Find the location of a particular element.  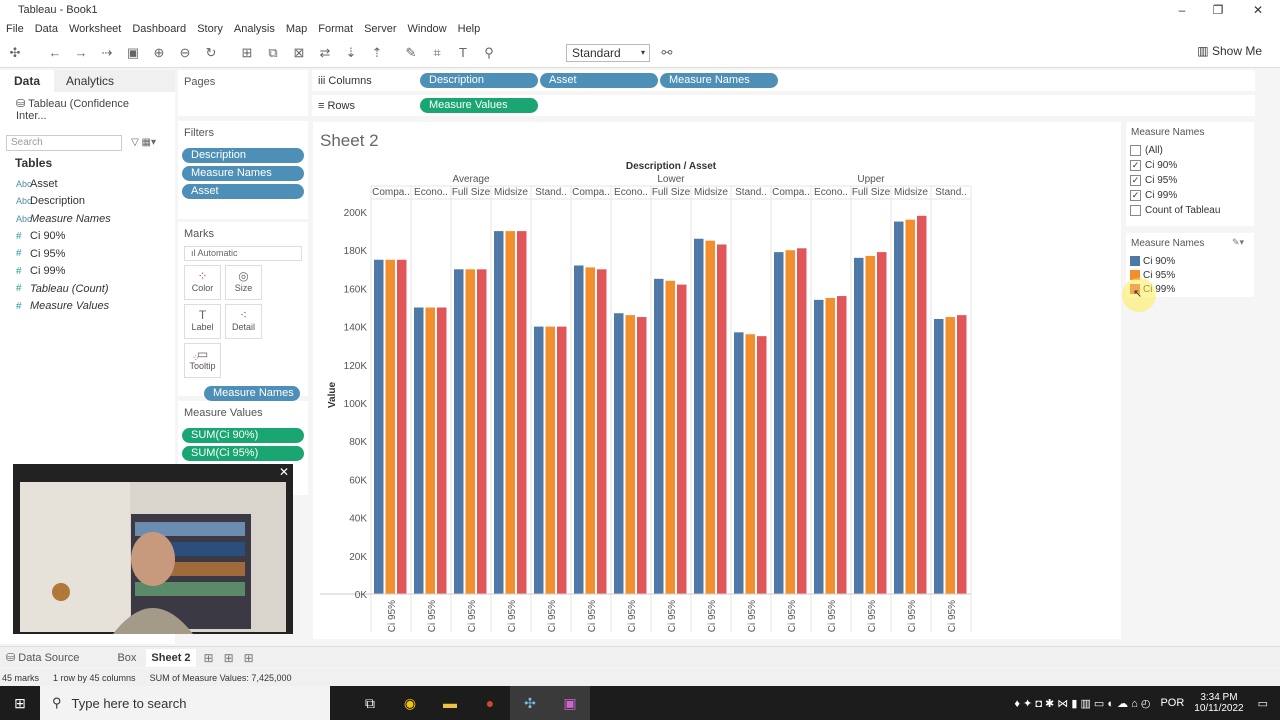

field-measure-values: # Measure Values is located at coordinates (87, 307).